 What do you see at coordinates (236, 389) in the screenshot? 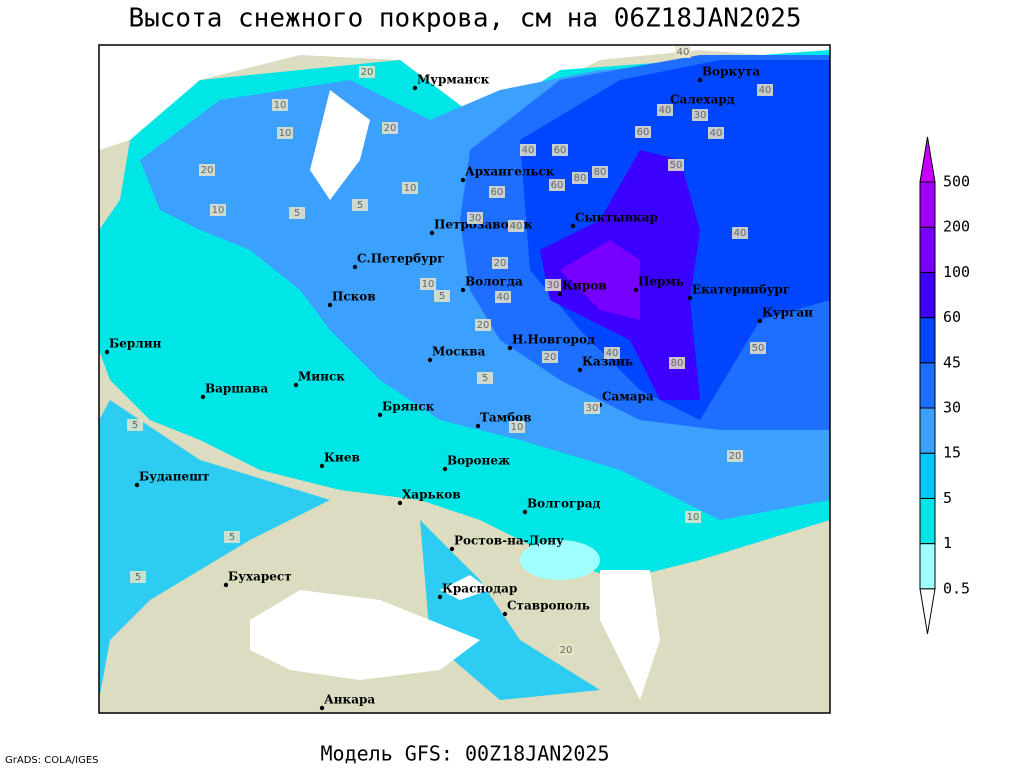
I see `city-label: Варшава` at bounding box center [236, 389].